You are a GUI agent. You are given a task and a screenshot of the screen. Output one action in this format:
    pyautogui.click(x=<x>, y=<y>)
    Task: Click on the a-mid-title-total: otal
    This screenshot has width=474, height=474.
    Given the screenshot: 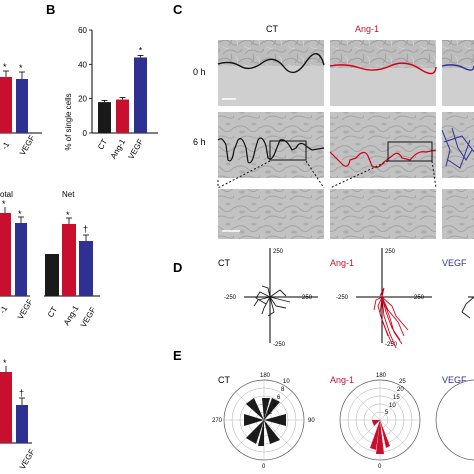 What is the action you would take?
    pyautogui.click(x=6, y=194)
    